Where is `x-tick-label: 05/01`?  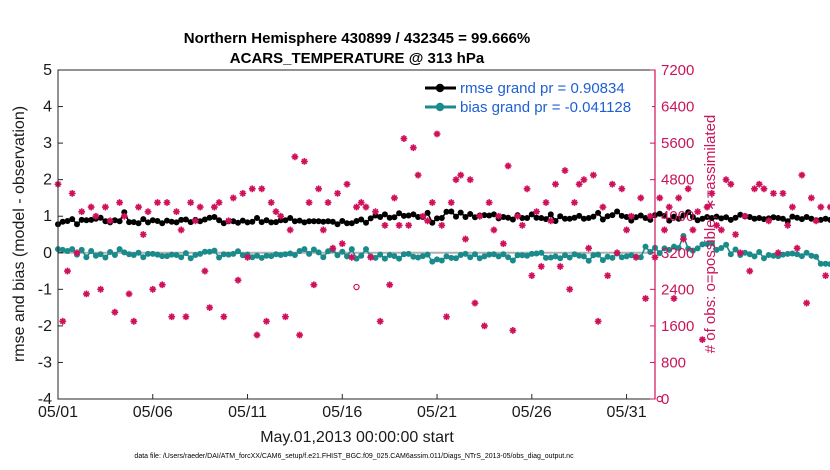
x-tick-label: 05/01 is located at coordinates (58, 412).